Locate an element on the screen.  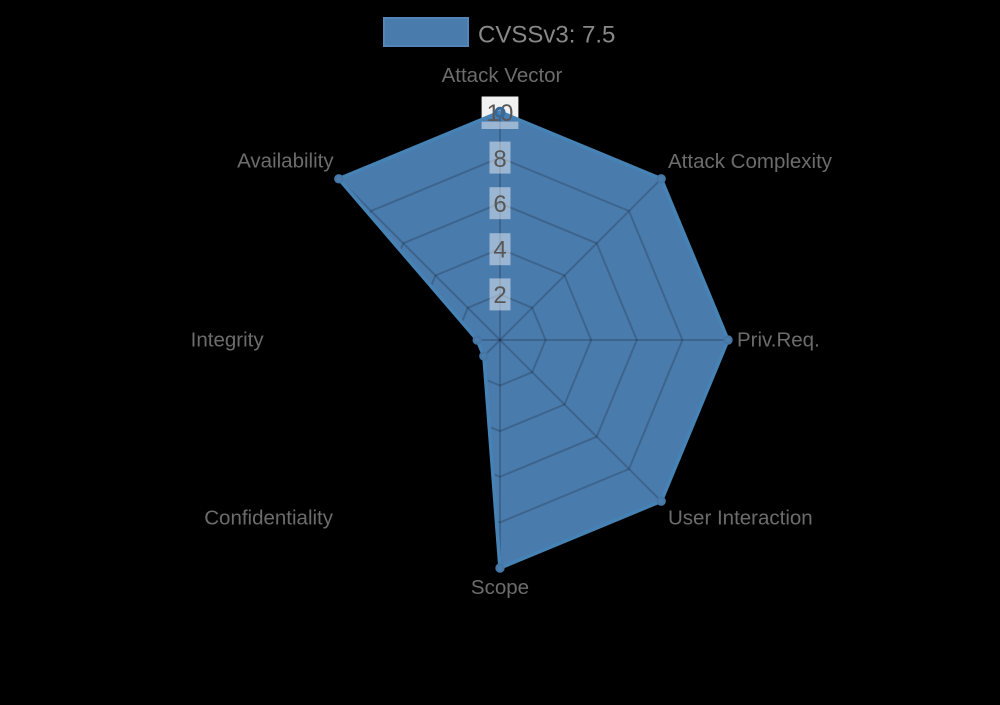
svg-text: User Interaction is located at coordinates (740, 518).